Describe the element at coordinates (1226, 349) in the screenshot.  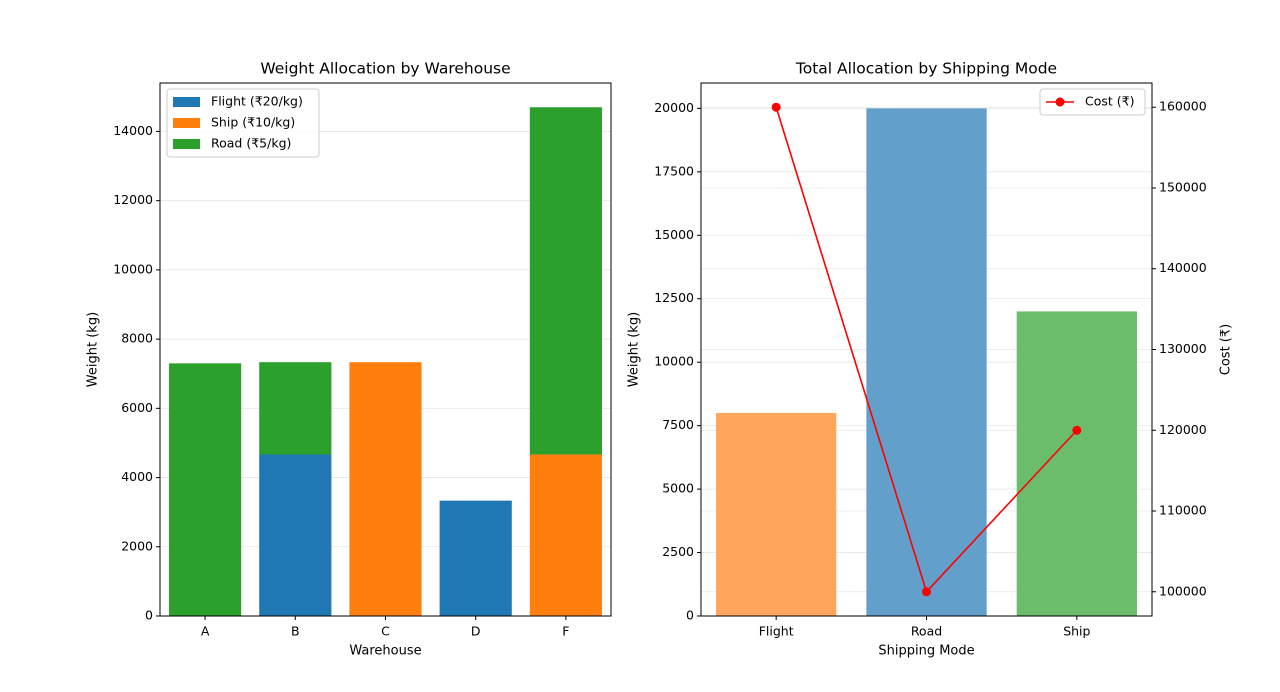
I see `right-y2-axis-label: Cost (₹)` at that location.